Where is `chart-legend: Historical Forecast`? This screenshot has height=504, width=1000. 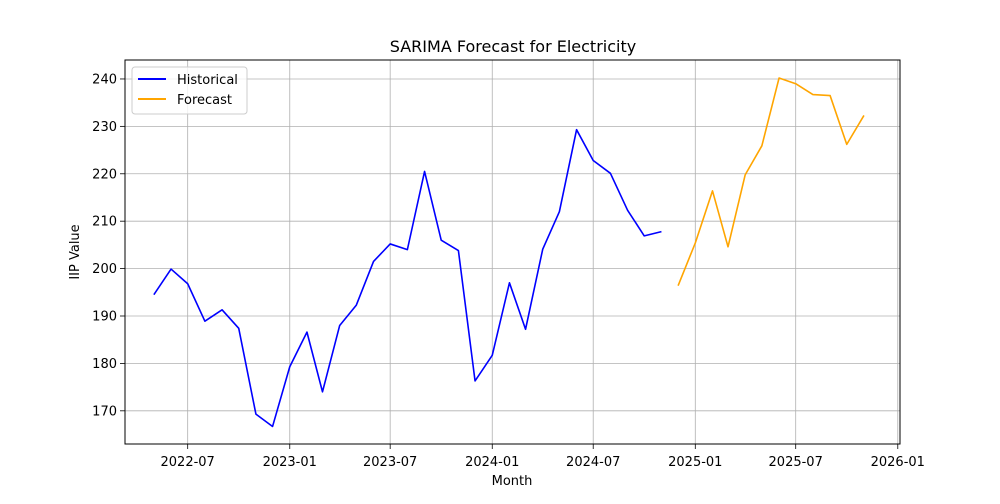 chart-legend: Historical Forecast is located at coordinates (189, 90).